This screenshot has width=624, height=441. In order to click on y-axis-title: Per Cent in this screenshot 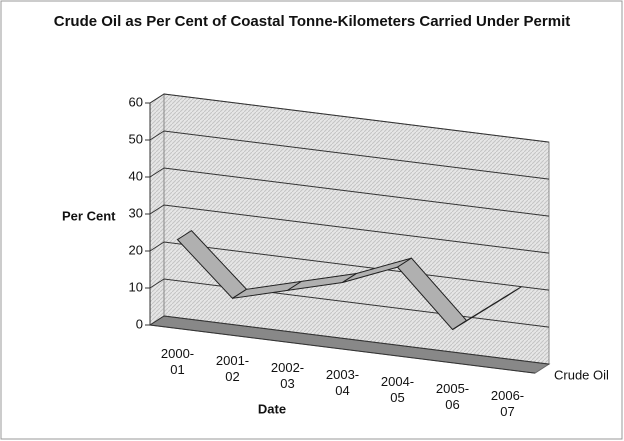, I will do `click(89, 215)`.